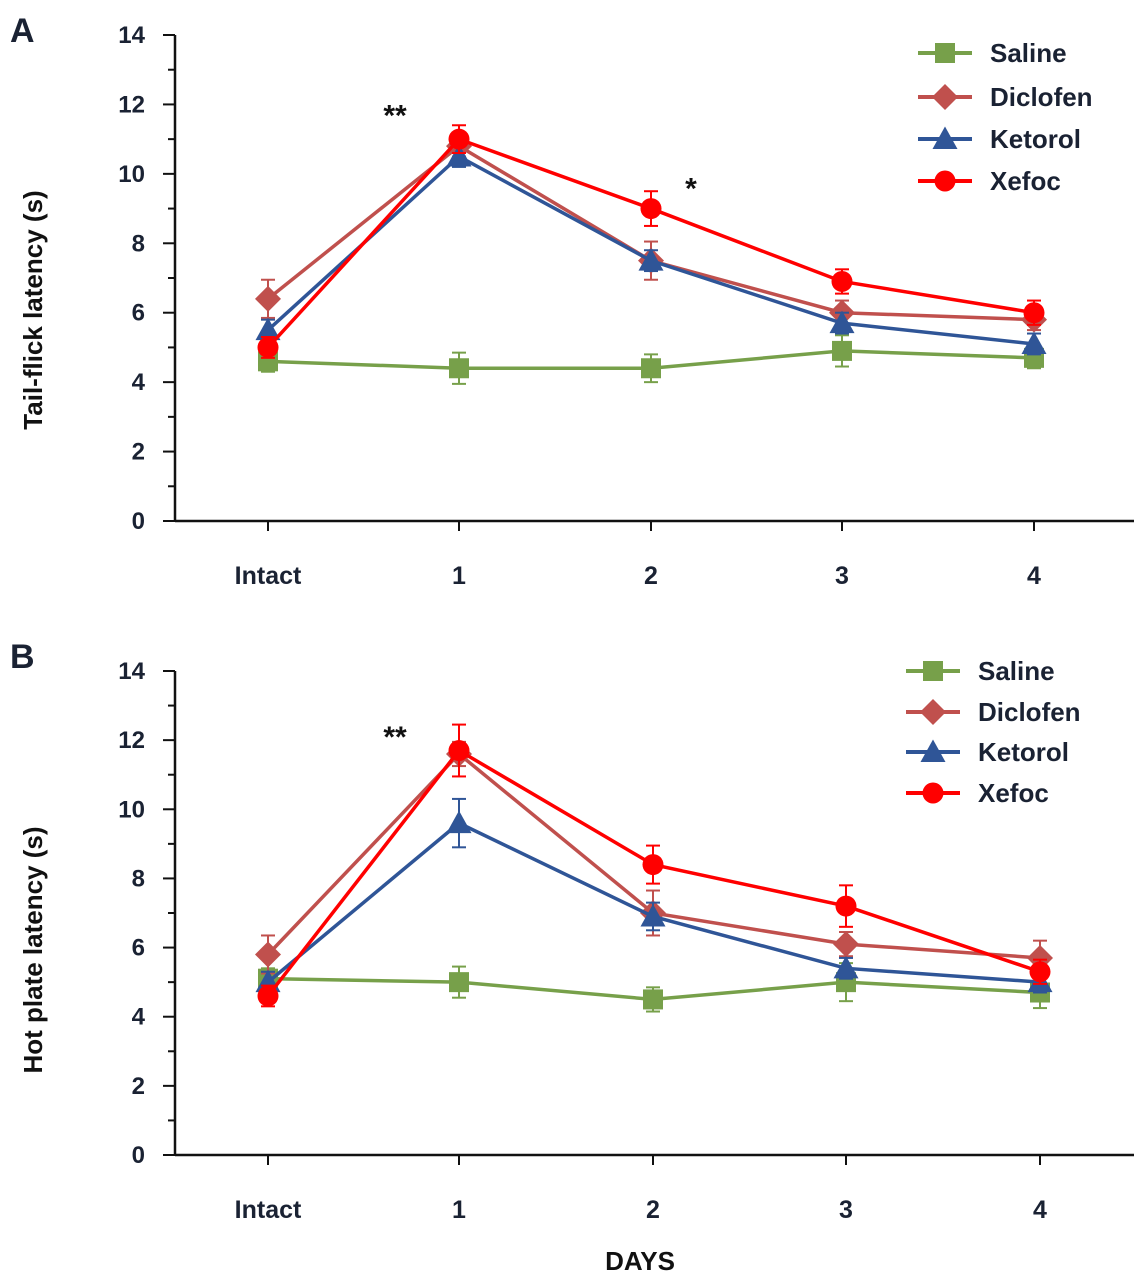 The width and height of the screenshot is (1139, 1278). Describe the element at coordinates (138, 1086) in the screenshot. I see `y-tick-label-b: 2` at that location.